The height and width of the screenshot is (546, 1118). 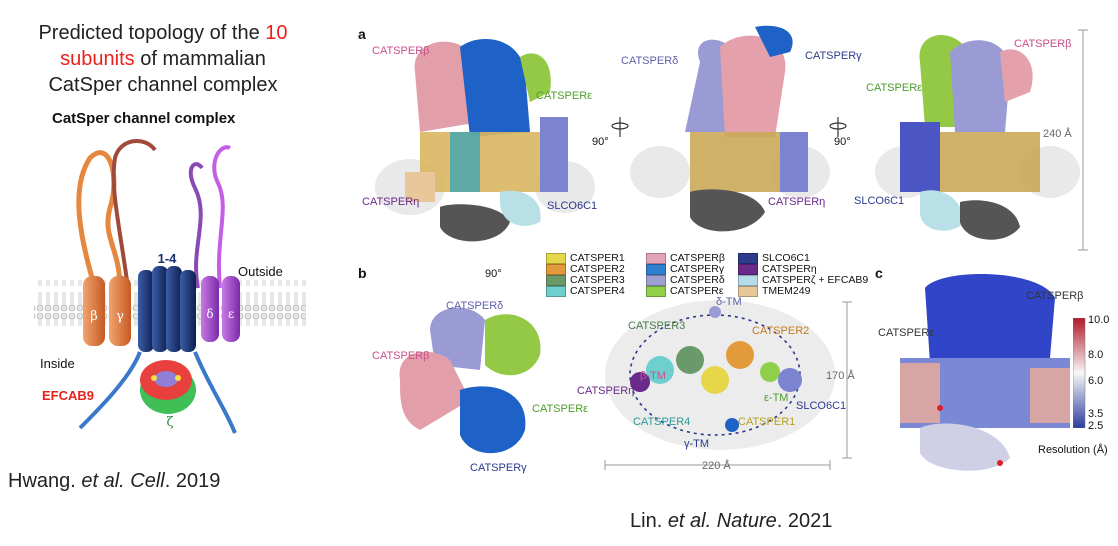 What do you see at coordinates (685, 269) in the screenshot?
I see `legend-item: CATSPERγ` at bounding box center [685, 269].